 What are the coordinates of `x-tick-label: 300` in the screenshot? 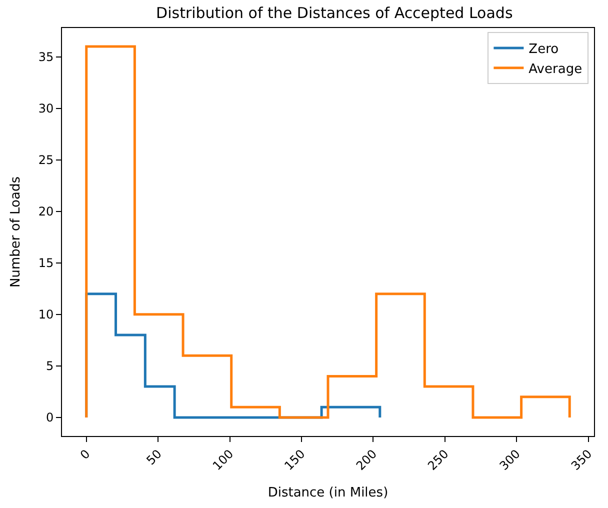 It's located at (509, 459).